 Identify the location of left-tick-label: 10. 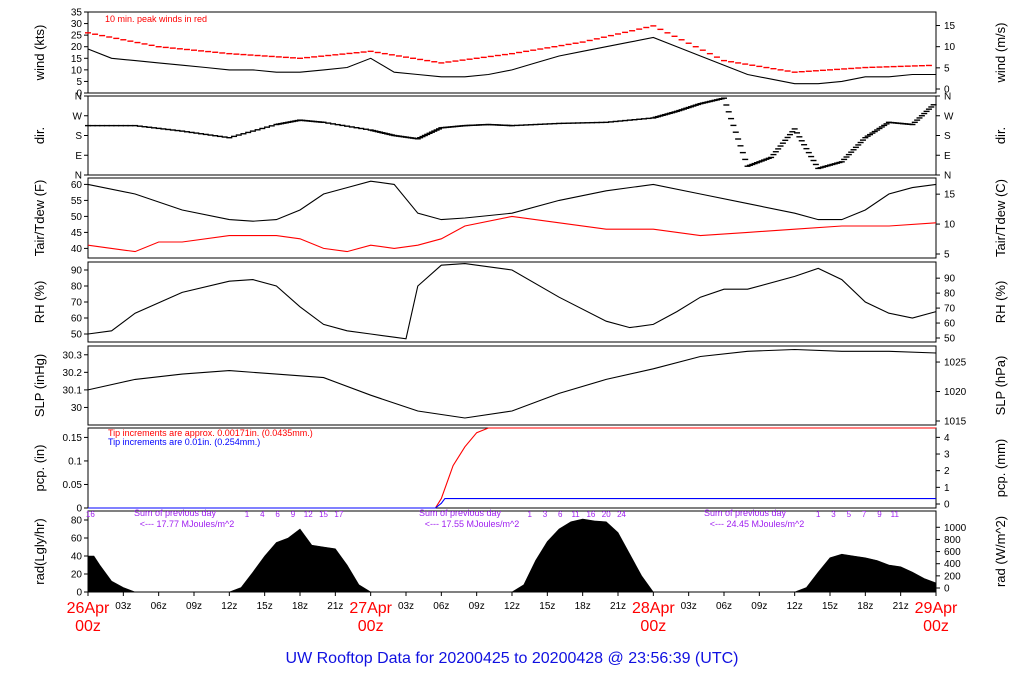
(77, 70).